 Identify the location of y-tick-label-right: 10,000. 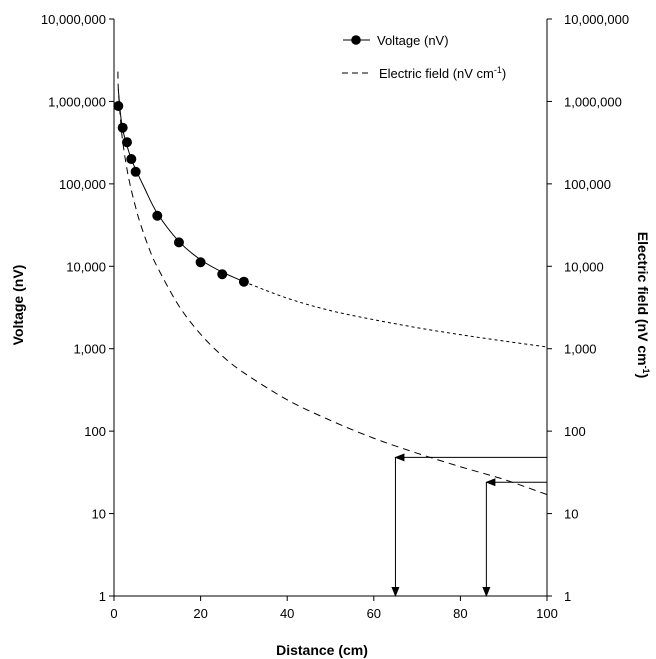
(584, 266).